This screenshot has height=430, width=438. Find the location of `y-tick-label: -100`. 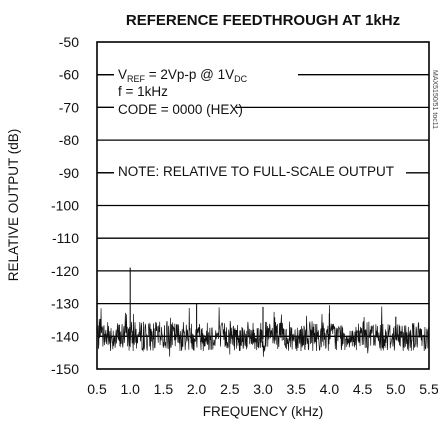

y-tick-label: -100 is located at coordinates (65, 206).